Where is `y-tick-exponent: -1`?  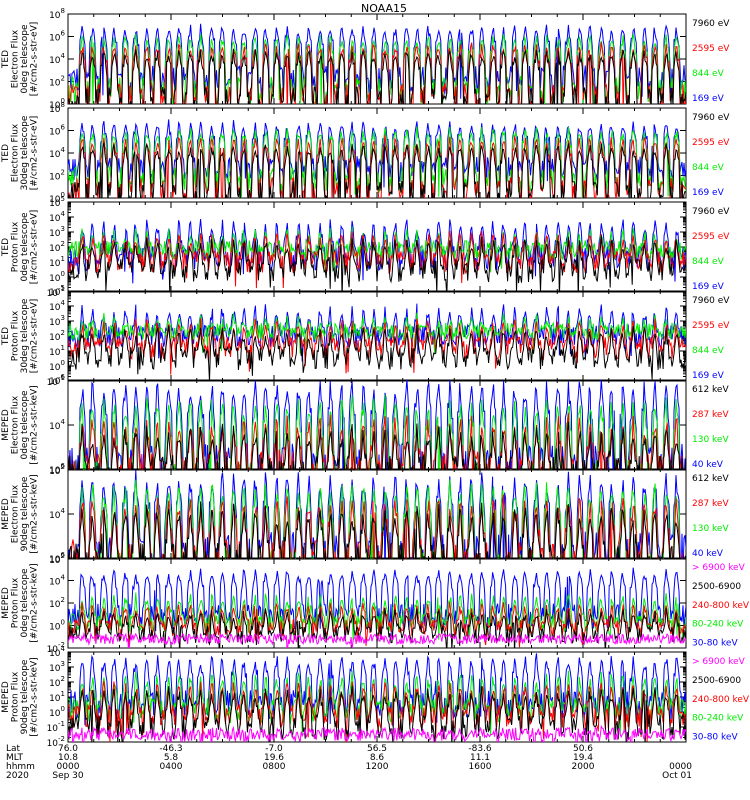
y-tick-exponent: -1 is located at coordinates (61, 724).